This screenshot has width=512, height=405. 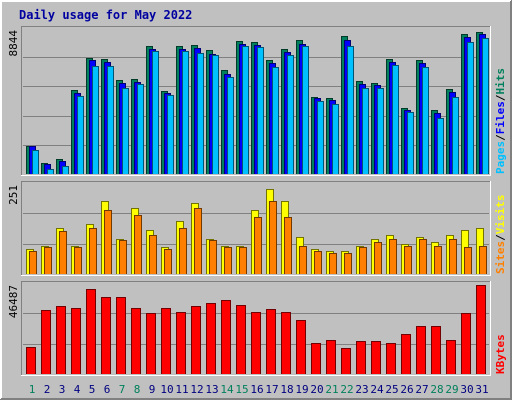 I want to click on y-axis-max-label: 46487, so click(x=13, y=301).